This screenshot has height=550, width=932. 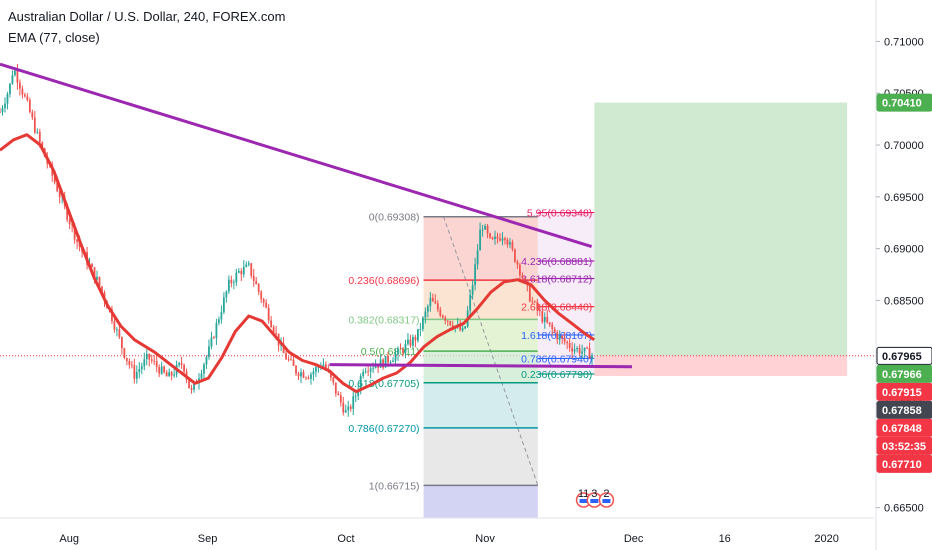 I want to click on time-tick-label: 16, so click(x=725, y=539).